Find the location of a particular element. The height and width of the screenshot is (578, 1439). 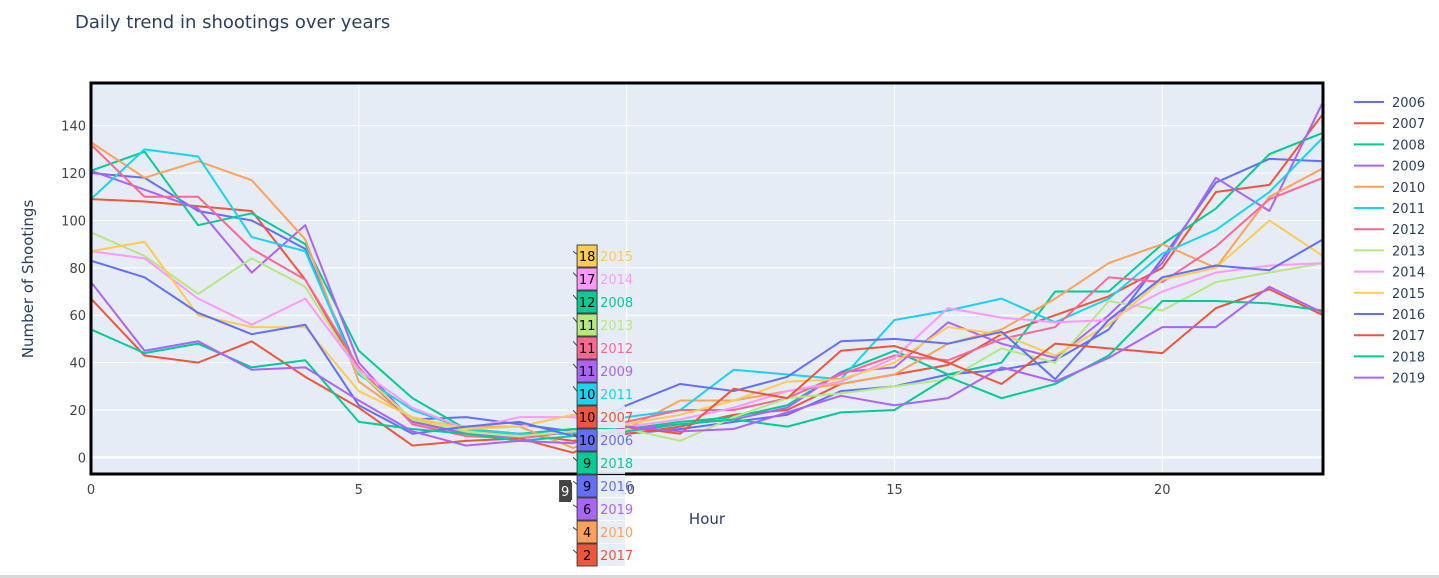

hover-series-name: 2015 is located at coordinates (616, 257).